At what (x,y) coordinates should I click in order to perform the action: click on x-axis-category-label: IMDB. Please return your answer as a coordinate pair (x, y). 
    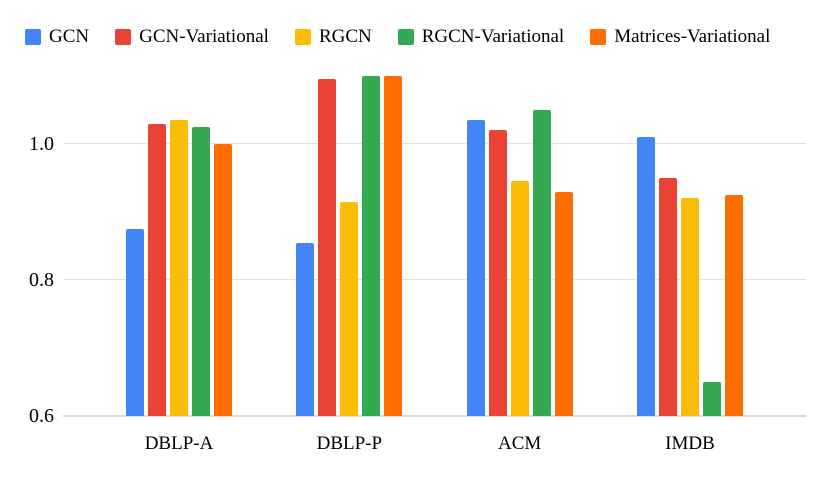
    Looking at the image, I should click on (690, 443).